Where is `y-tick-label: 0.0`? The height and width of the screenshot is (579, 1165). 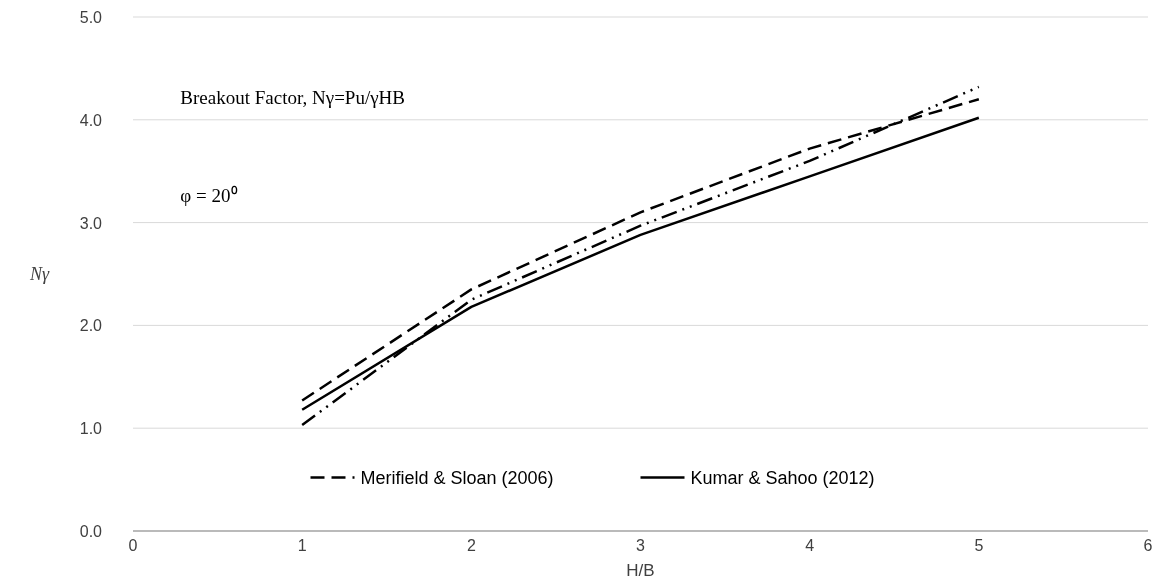
y-tick-label: 0.0 is located at coordinates (91, 531).